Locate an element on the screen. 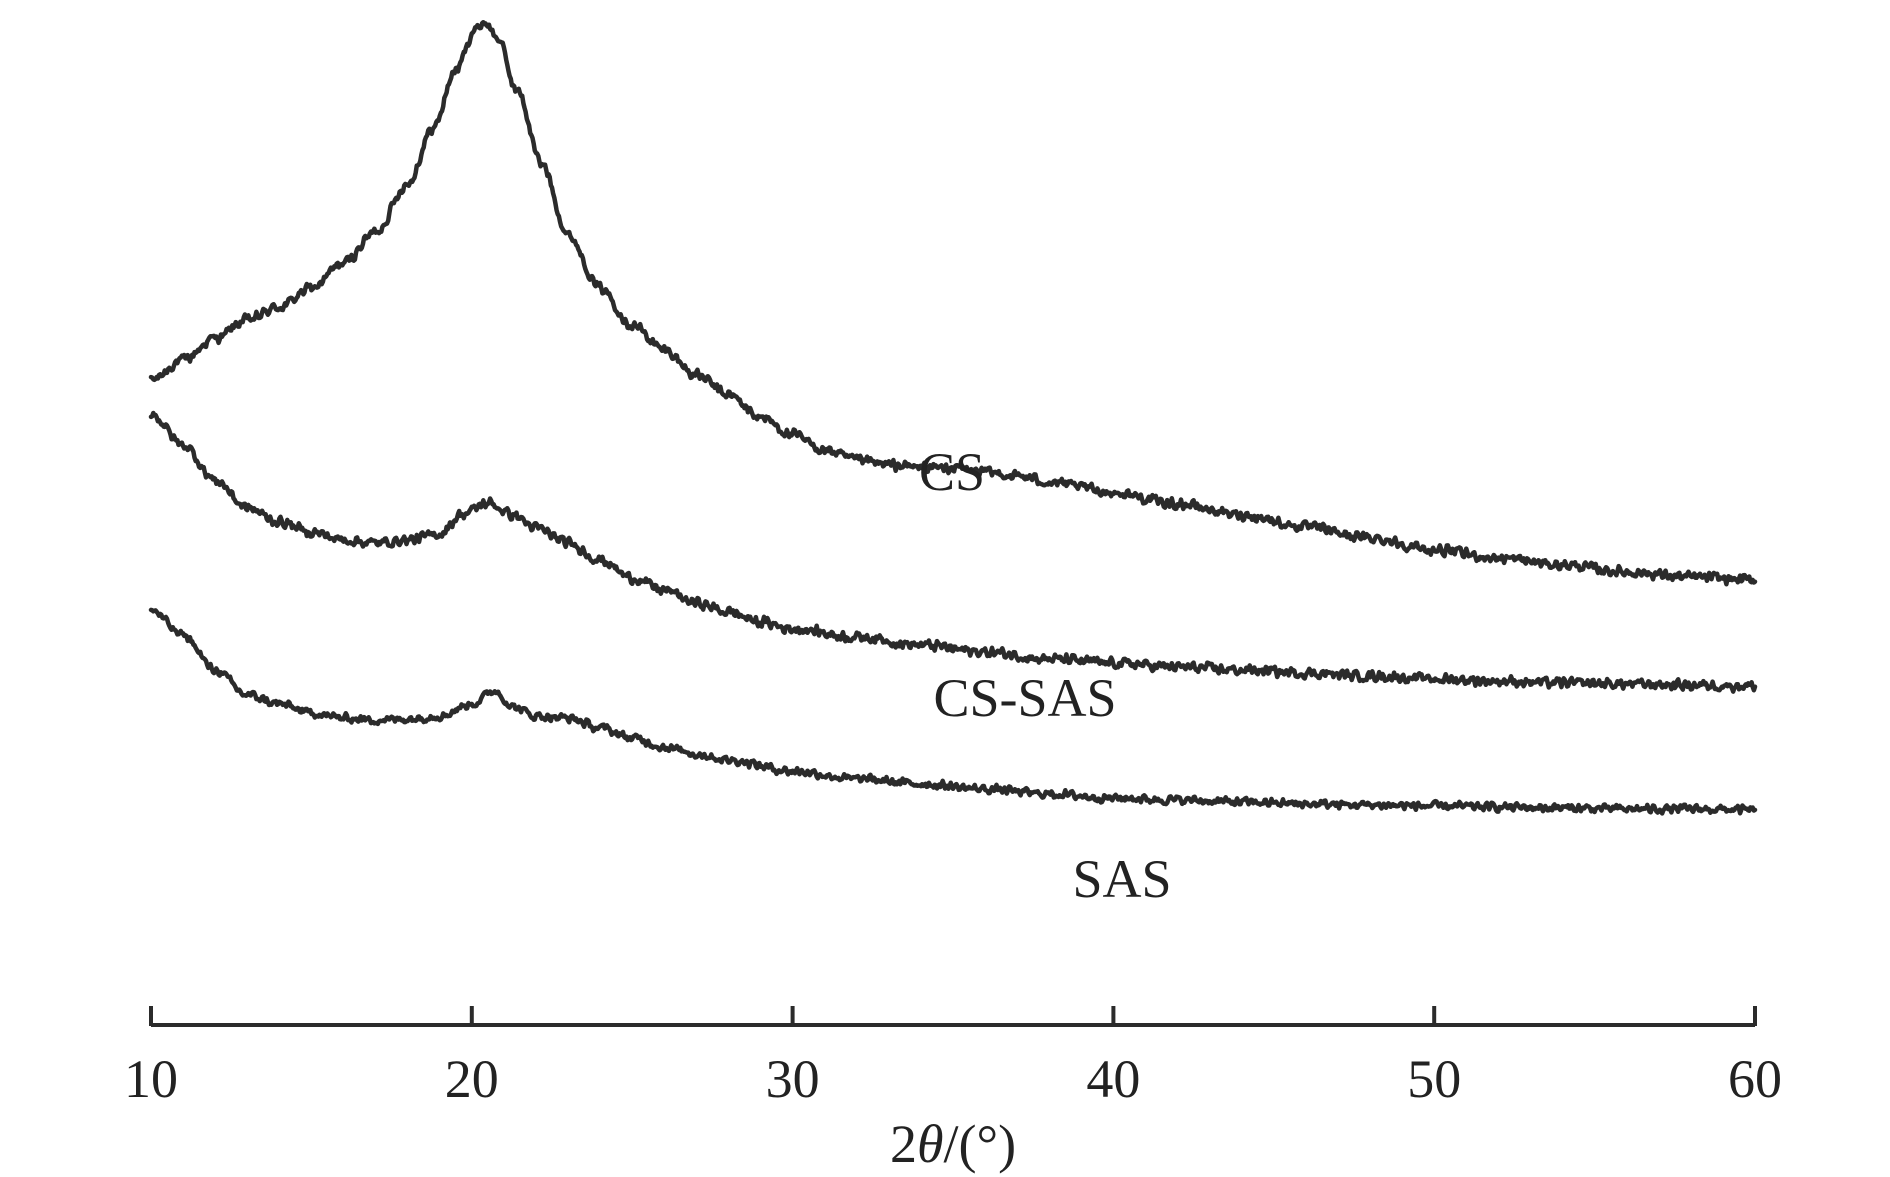  series-labels: CS CS-SAS SAS is located at coordinates (1045, 675).